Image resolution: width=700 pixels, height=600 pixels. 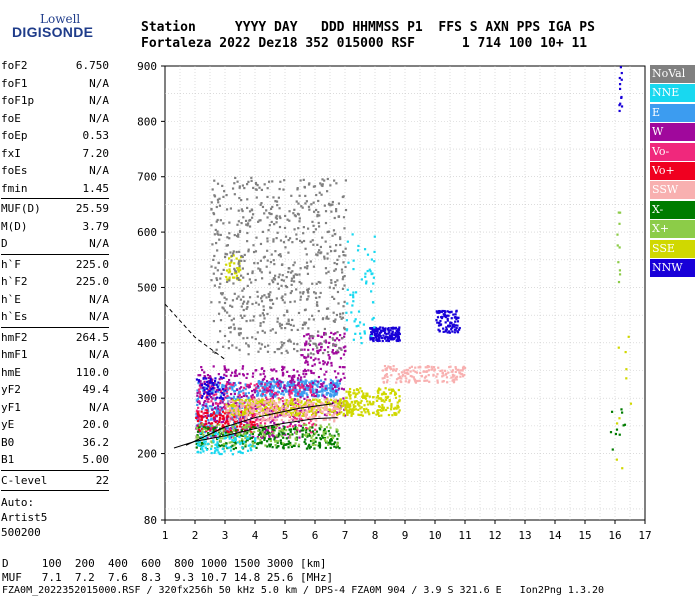 I want to click on autoscaling-info: Auto: Artist5 500200, so click(x=55, y=517).